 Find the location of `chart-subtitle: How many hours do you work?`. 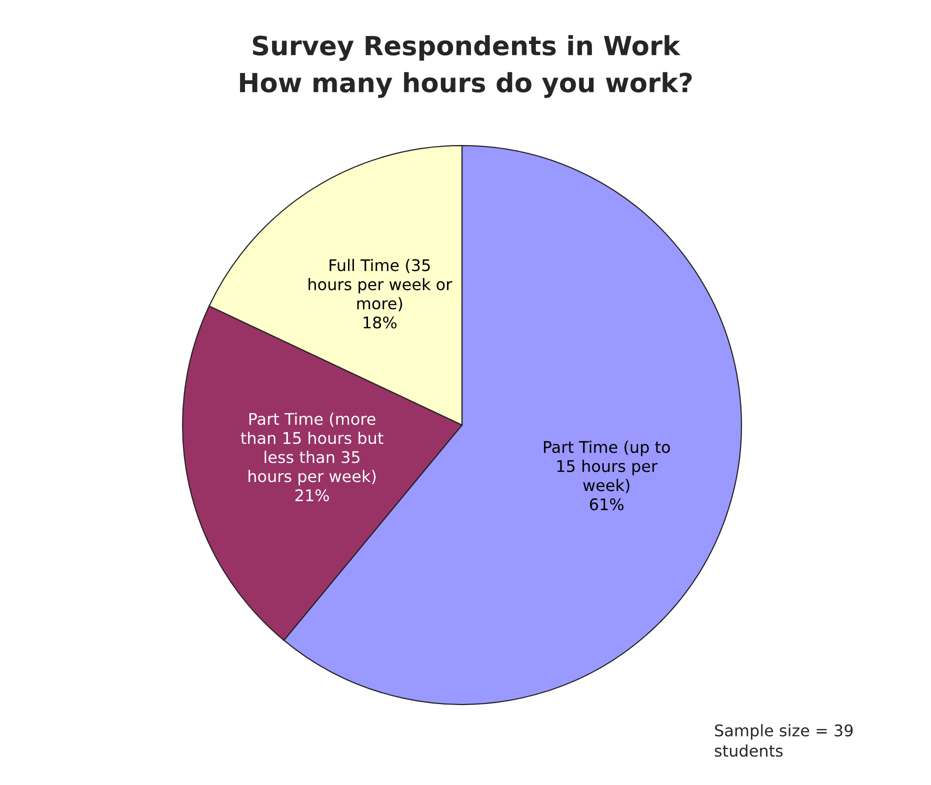

chart-subtitle: How many hours do you work? is located at coordinates (466, 85).